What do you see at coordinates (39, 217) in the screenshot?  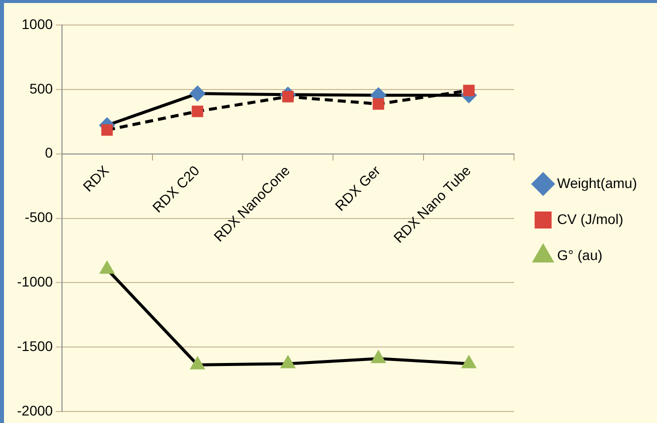 I see `y-tick-label: -500` at bounding box center [39, 217].